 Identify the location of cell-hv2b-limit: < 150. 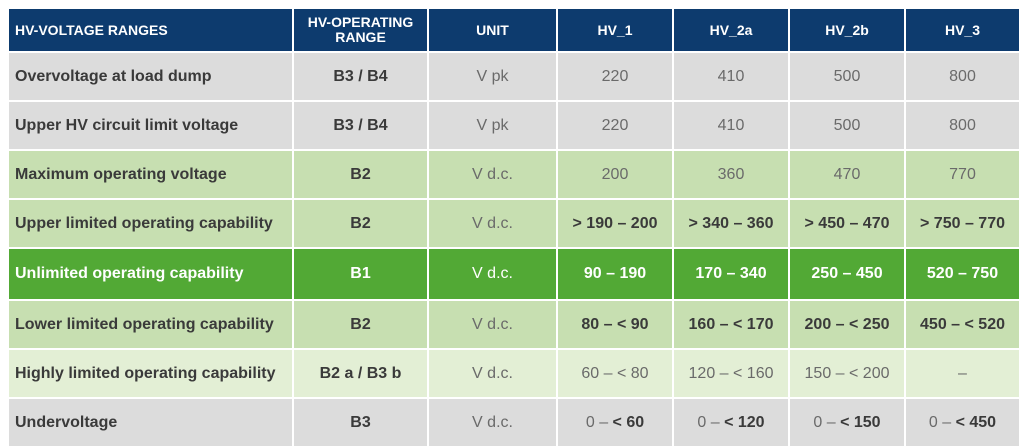
(860, 422).